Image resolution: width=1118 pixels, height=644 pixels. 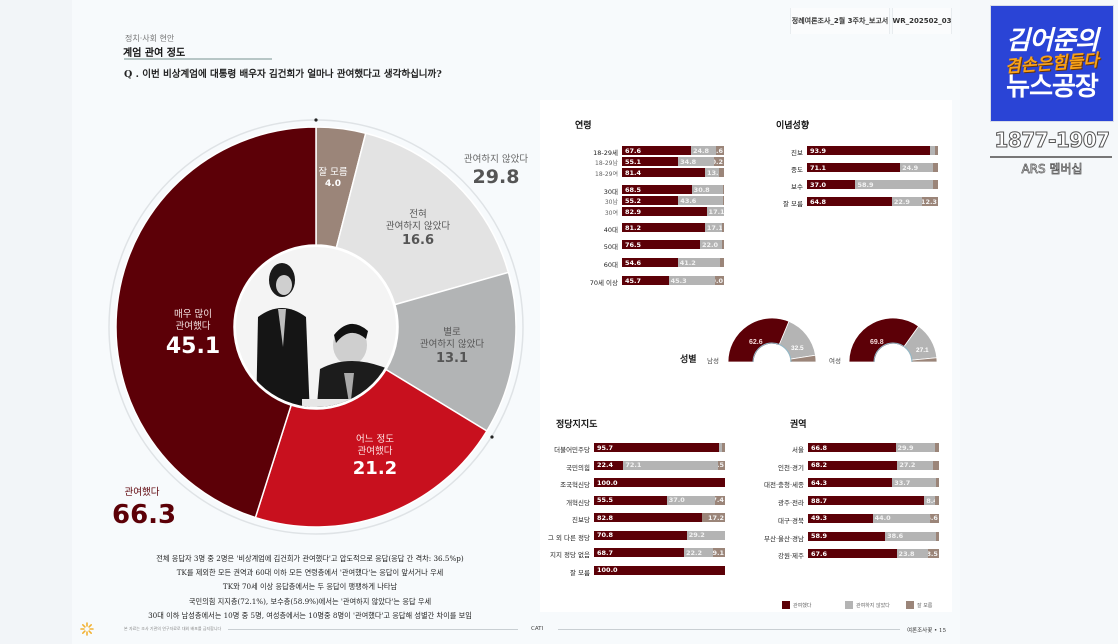 I want to click on ideology-title: 이념성향, so click(x=793, y=126).